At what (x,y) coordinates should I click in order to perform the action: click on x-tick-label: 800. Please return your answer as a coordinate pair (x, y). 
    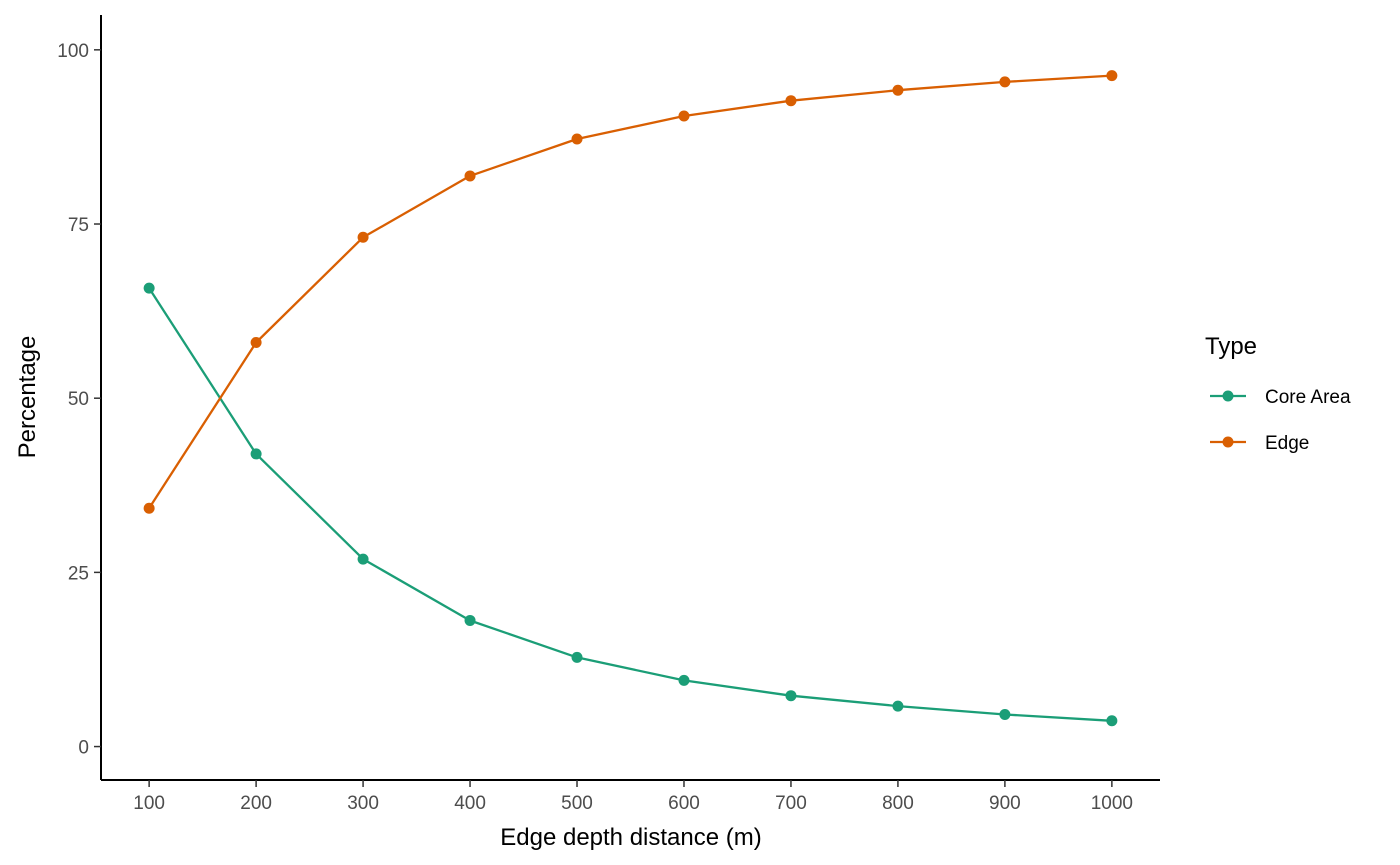
    Looking at the image, I should click on (898, 803).